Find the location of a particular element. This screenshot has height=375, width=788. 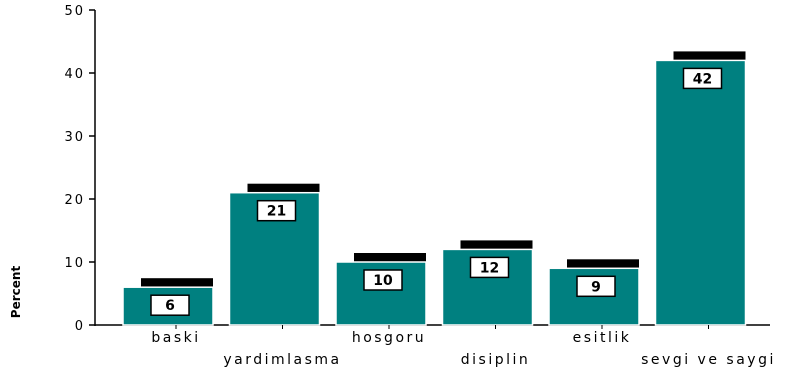

data-label: 42 is located at coordinates (702, 79).